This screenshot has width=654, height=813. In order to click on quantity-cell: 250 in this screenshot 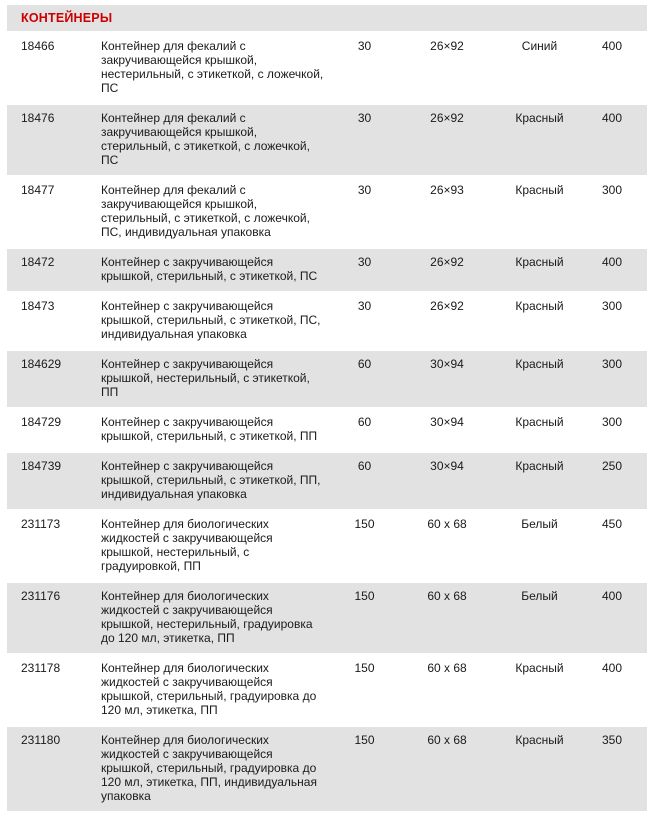, I will do `click(612, 466)`.